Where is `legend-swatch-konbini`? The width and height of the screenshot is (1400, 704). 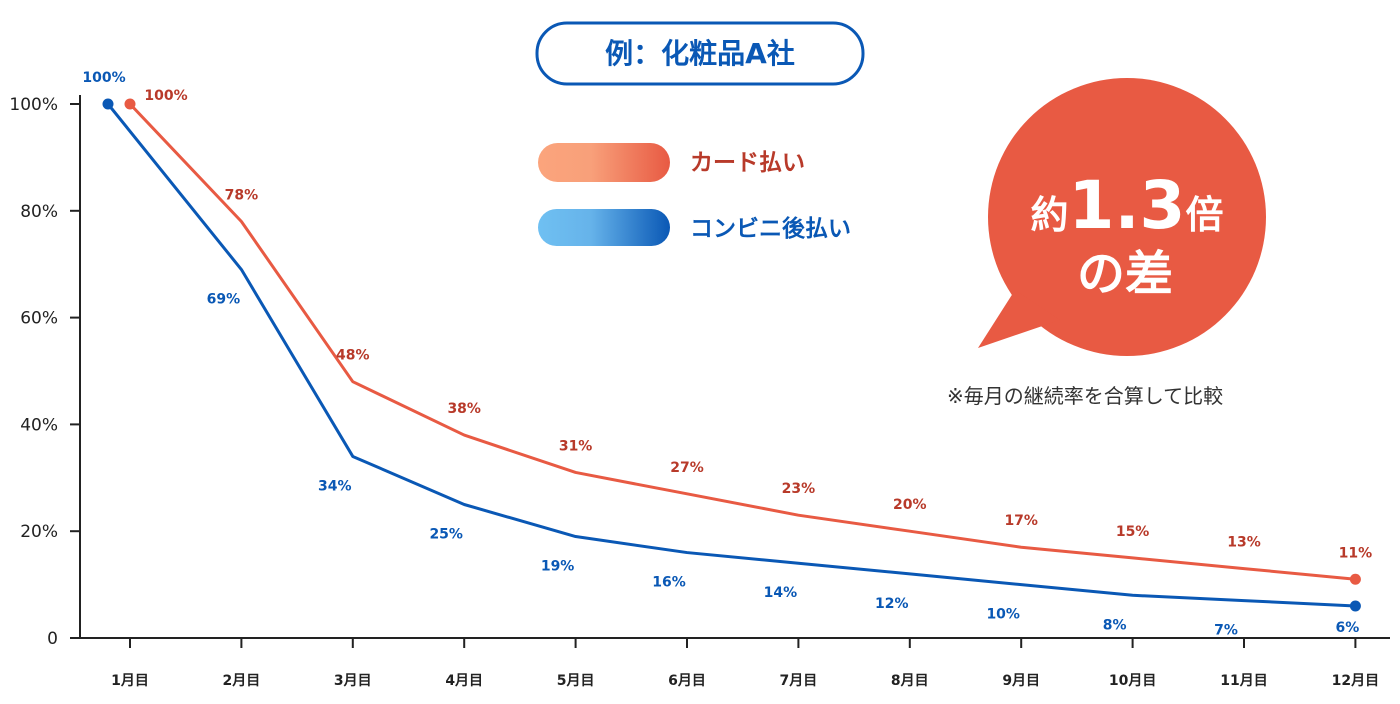 legend-swatch-konbini is located at coordinates (604, 227).